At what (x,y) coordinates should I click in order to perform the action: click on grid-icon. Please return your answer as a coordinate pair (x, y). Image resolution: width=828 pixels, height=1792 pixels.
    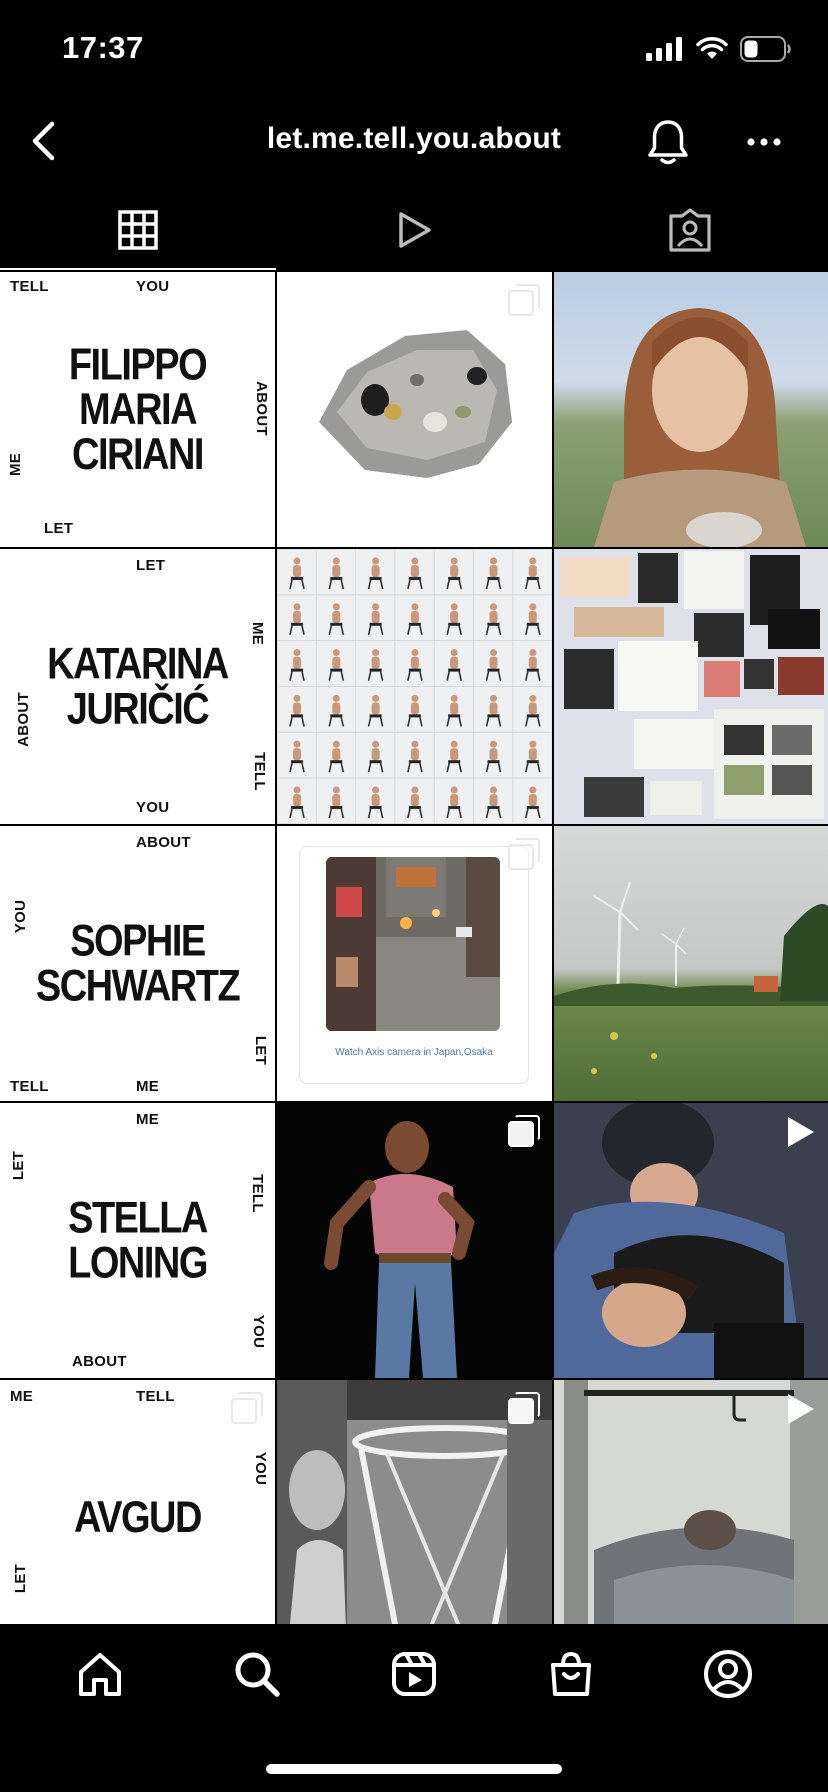
    Looking at the image, I should click on (138, 230).